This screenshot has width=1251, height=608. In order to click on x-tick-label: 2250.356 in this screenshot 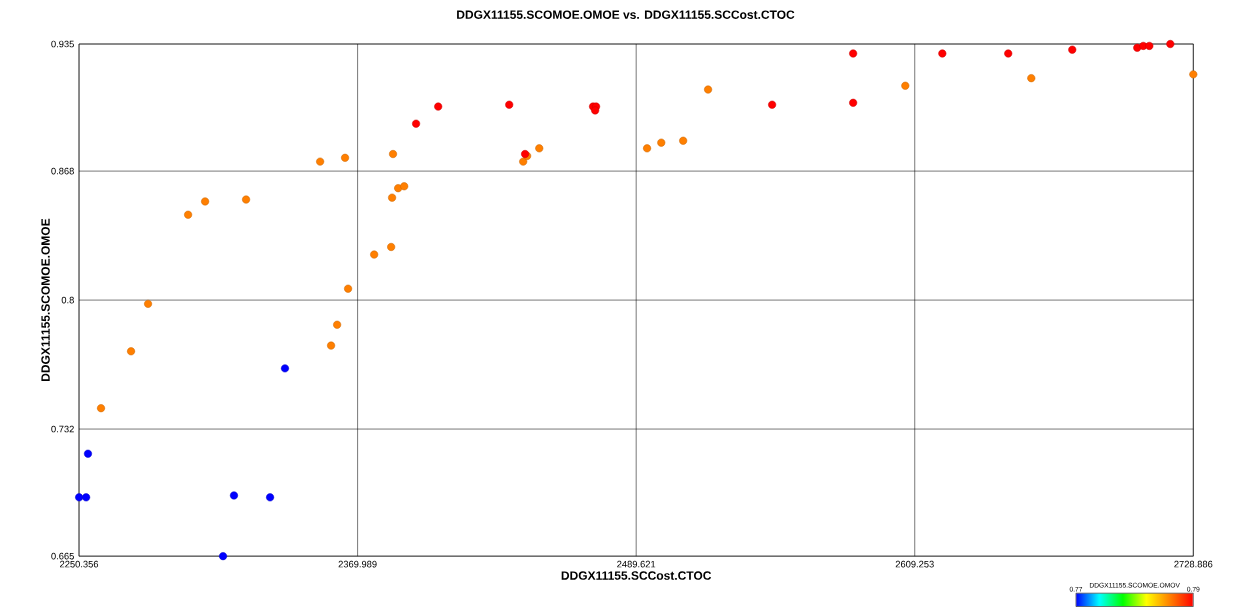, I will do `click(79, 564)`.